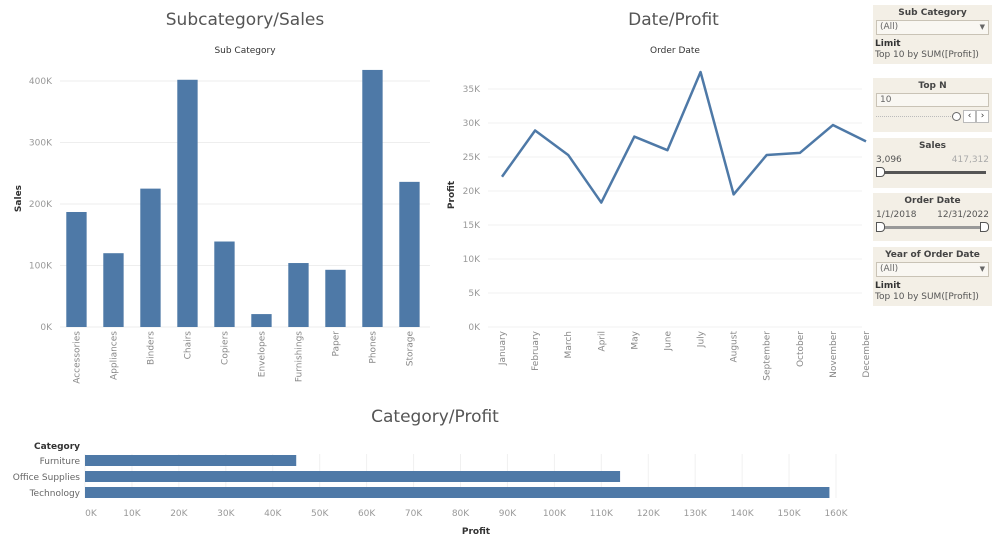 The height and width of the screenshot is (538, 1000). Describe the element at coordinates (969, 116) in the screenshot. I see `decrement-button: ‹` at that location.